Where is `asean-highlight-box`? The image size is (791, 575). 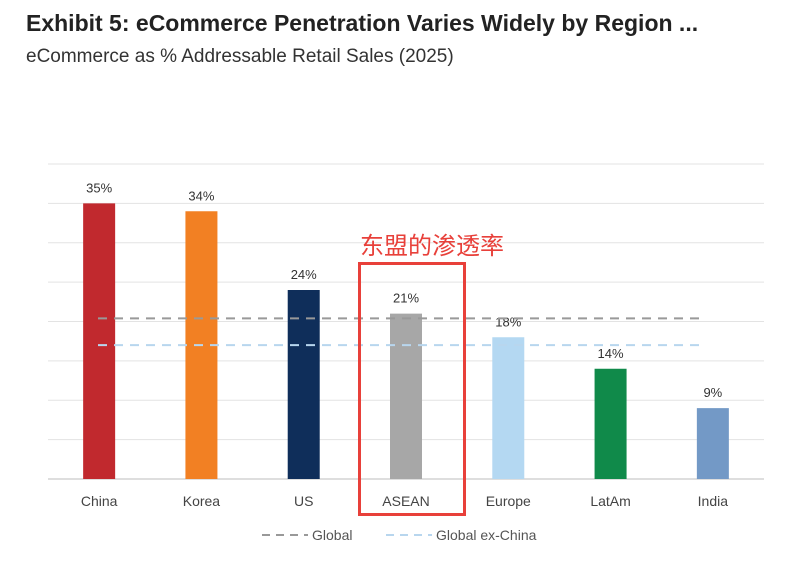 asean-highlight-box is located at coordinates (412, 389).